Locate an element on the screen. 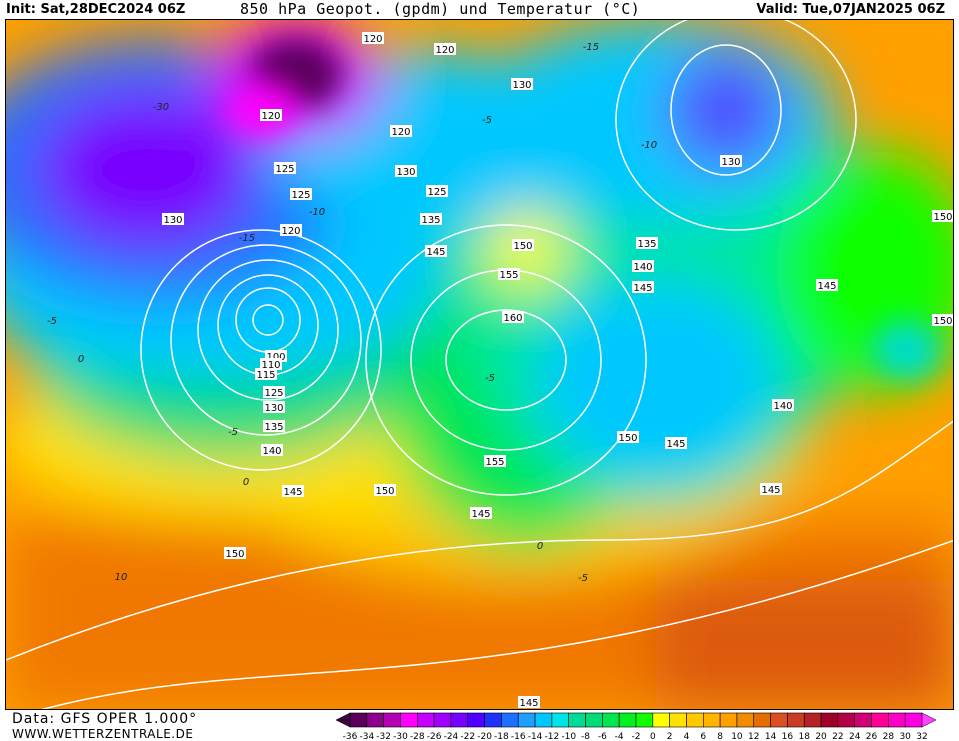 The height and width of the screenshot is (741, 959). legend-label: 20 is located at coordinates (821, 736).